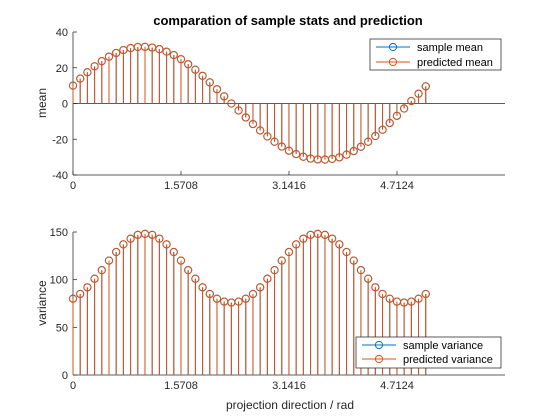 This screenshot has height=420, width=560. I want to click on mean-legend-box, so click(435, 54).